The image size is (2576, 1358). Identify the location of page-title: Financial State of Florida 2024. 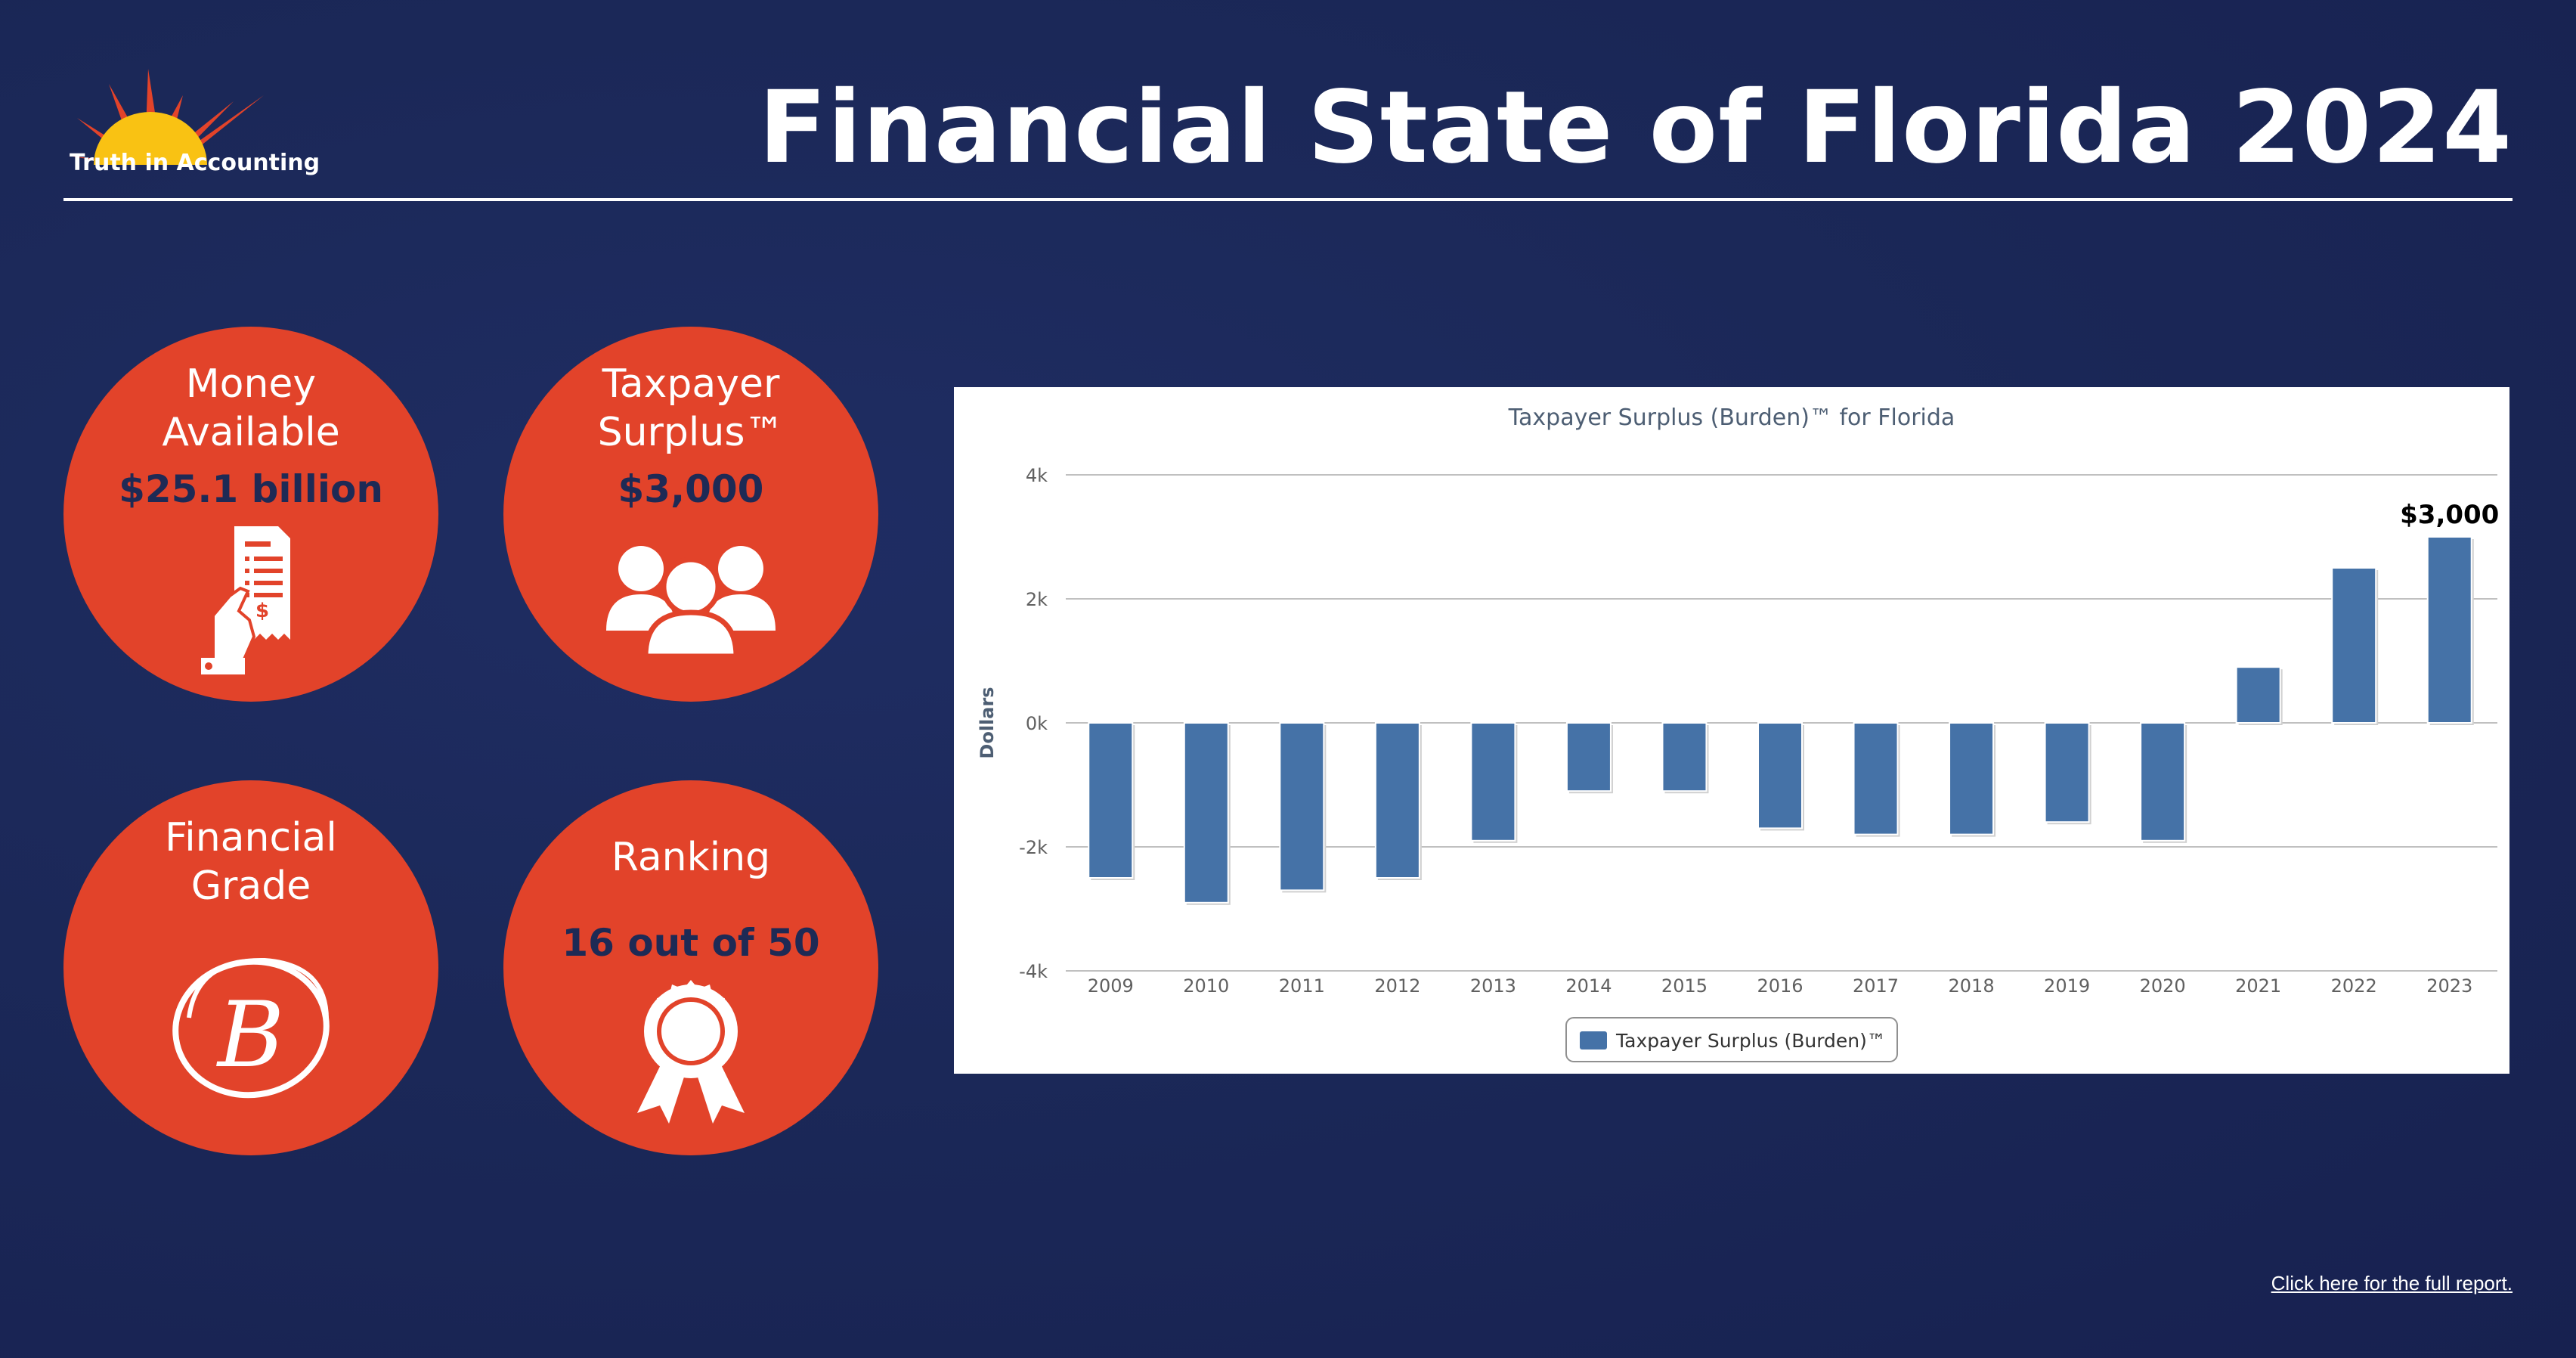
(1635, 128).